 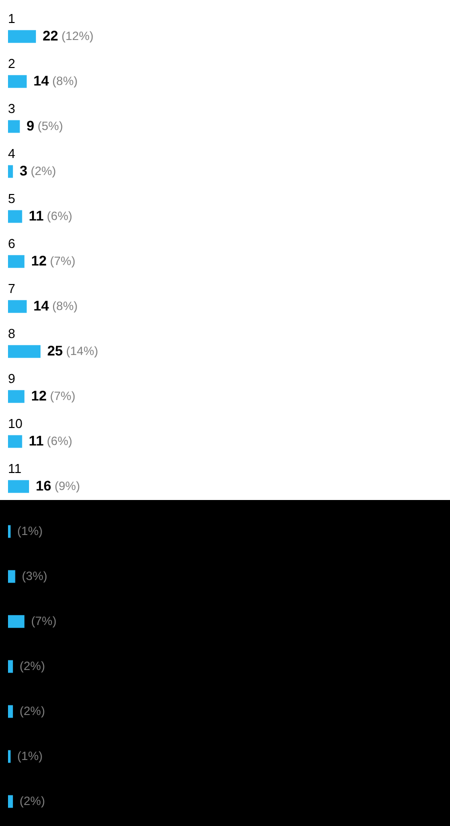 What do you see at coordinates (12, 288) in the screenshot?
I see `y-tick-label: 7` at bounding box center [12, 288].